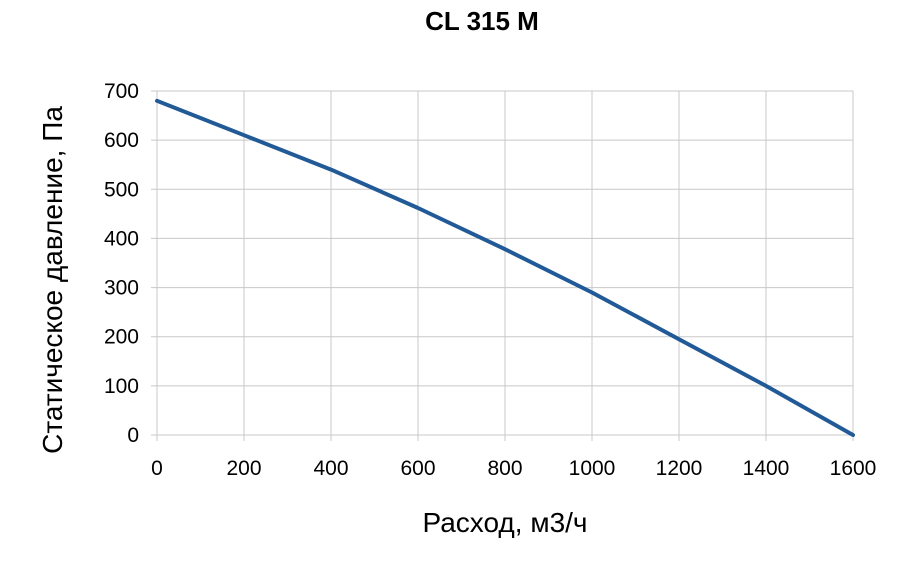  I want to click on y-tick-label-1: 100, so click(121, 386).